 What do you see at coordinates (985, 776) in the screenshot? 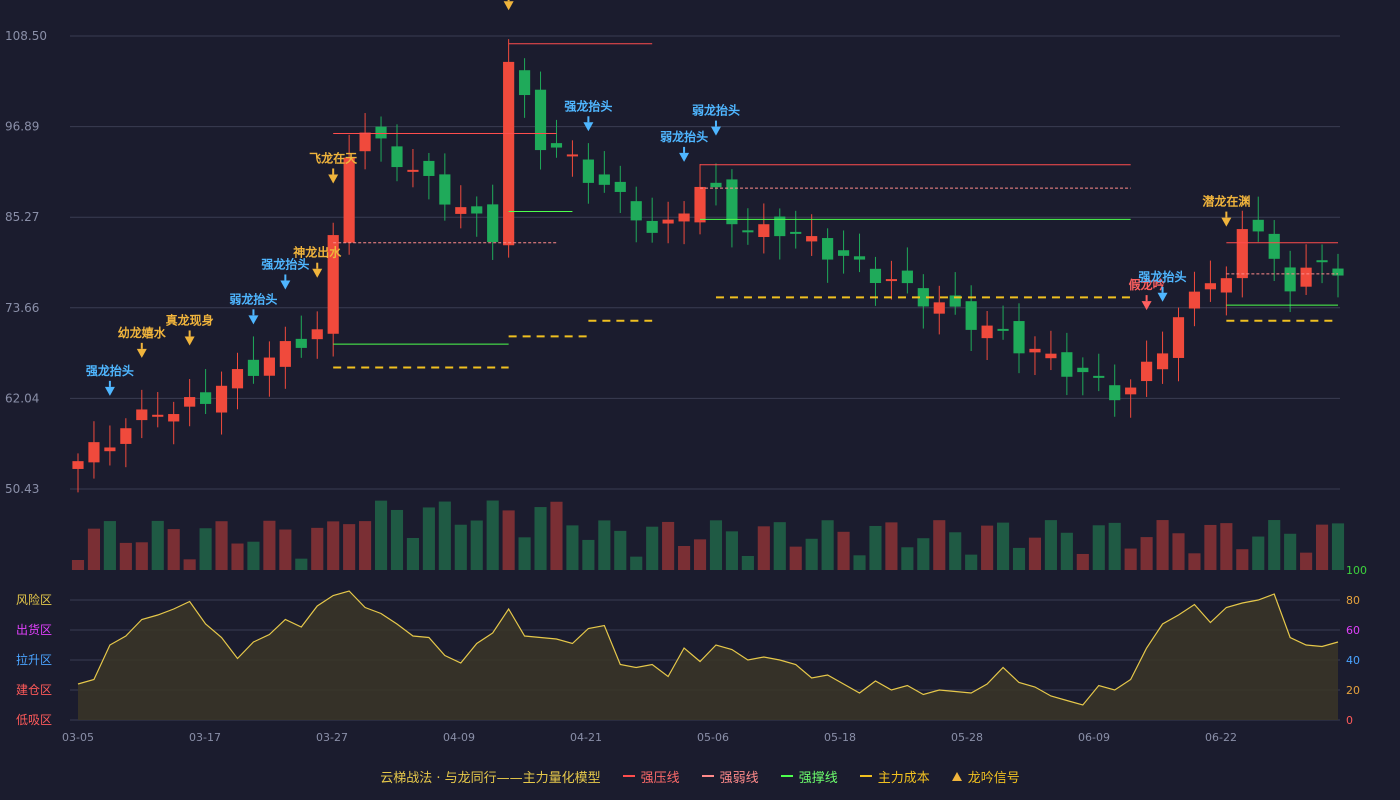
I see `legend-dragon-signal: 龙吟信号` at bounding box center [985, 776].